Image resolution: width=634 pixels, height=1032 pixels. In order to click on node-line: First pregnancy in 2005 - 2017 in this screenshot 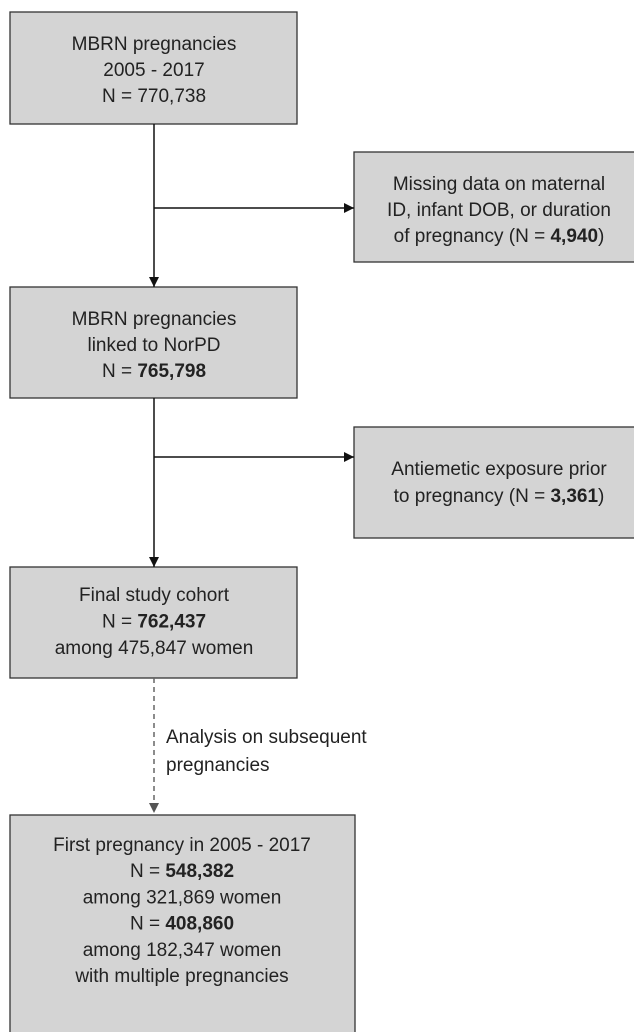, I will do `click(182, 845)`.